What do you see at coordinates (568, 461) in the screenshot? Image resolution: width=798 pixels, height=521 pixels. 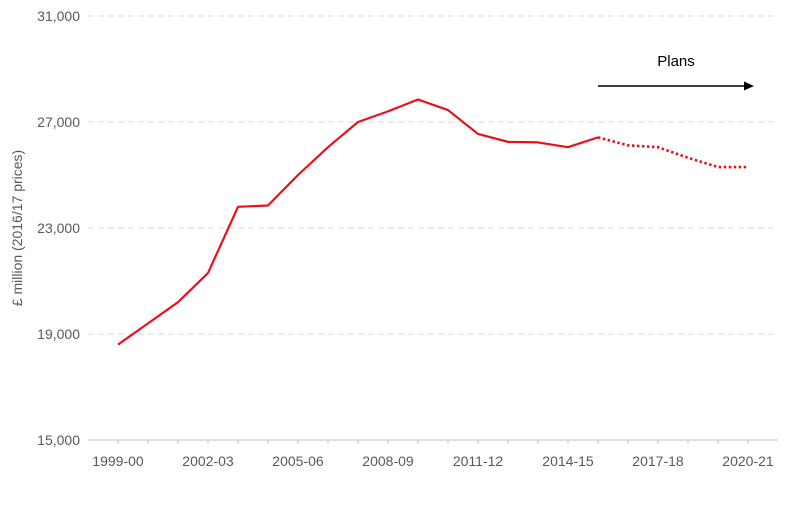 I see `x-tick-label: 2014-15` at bounding box center [568, 461].